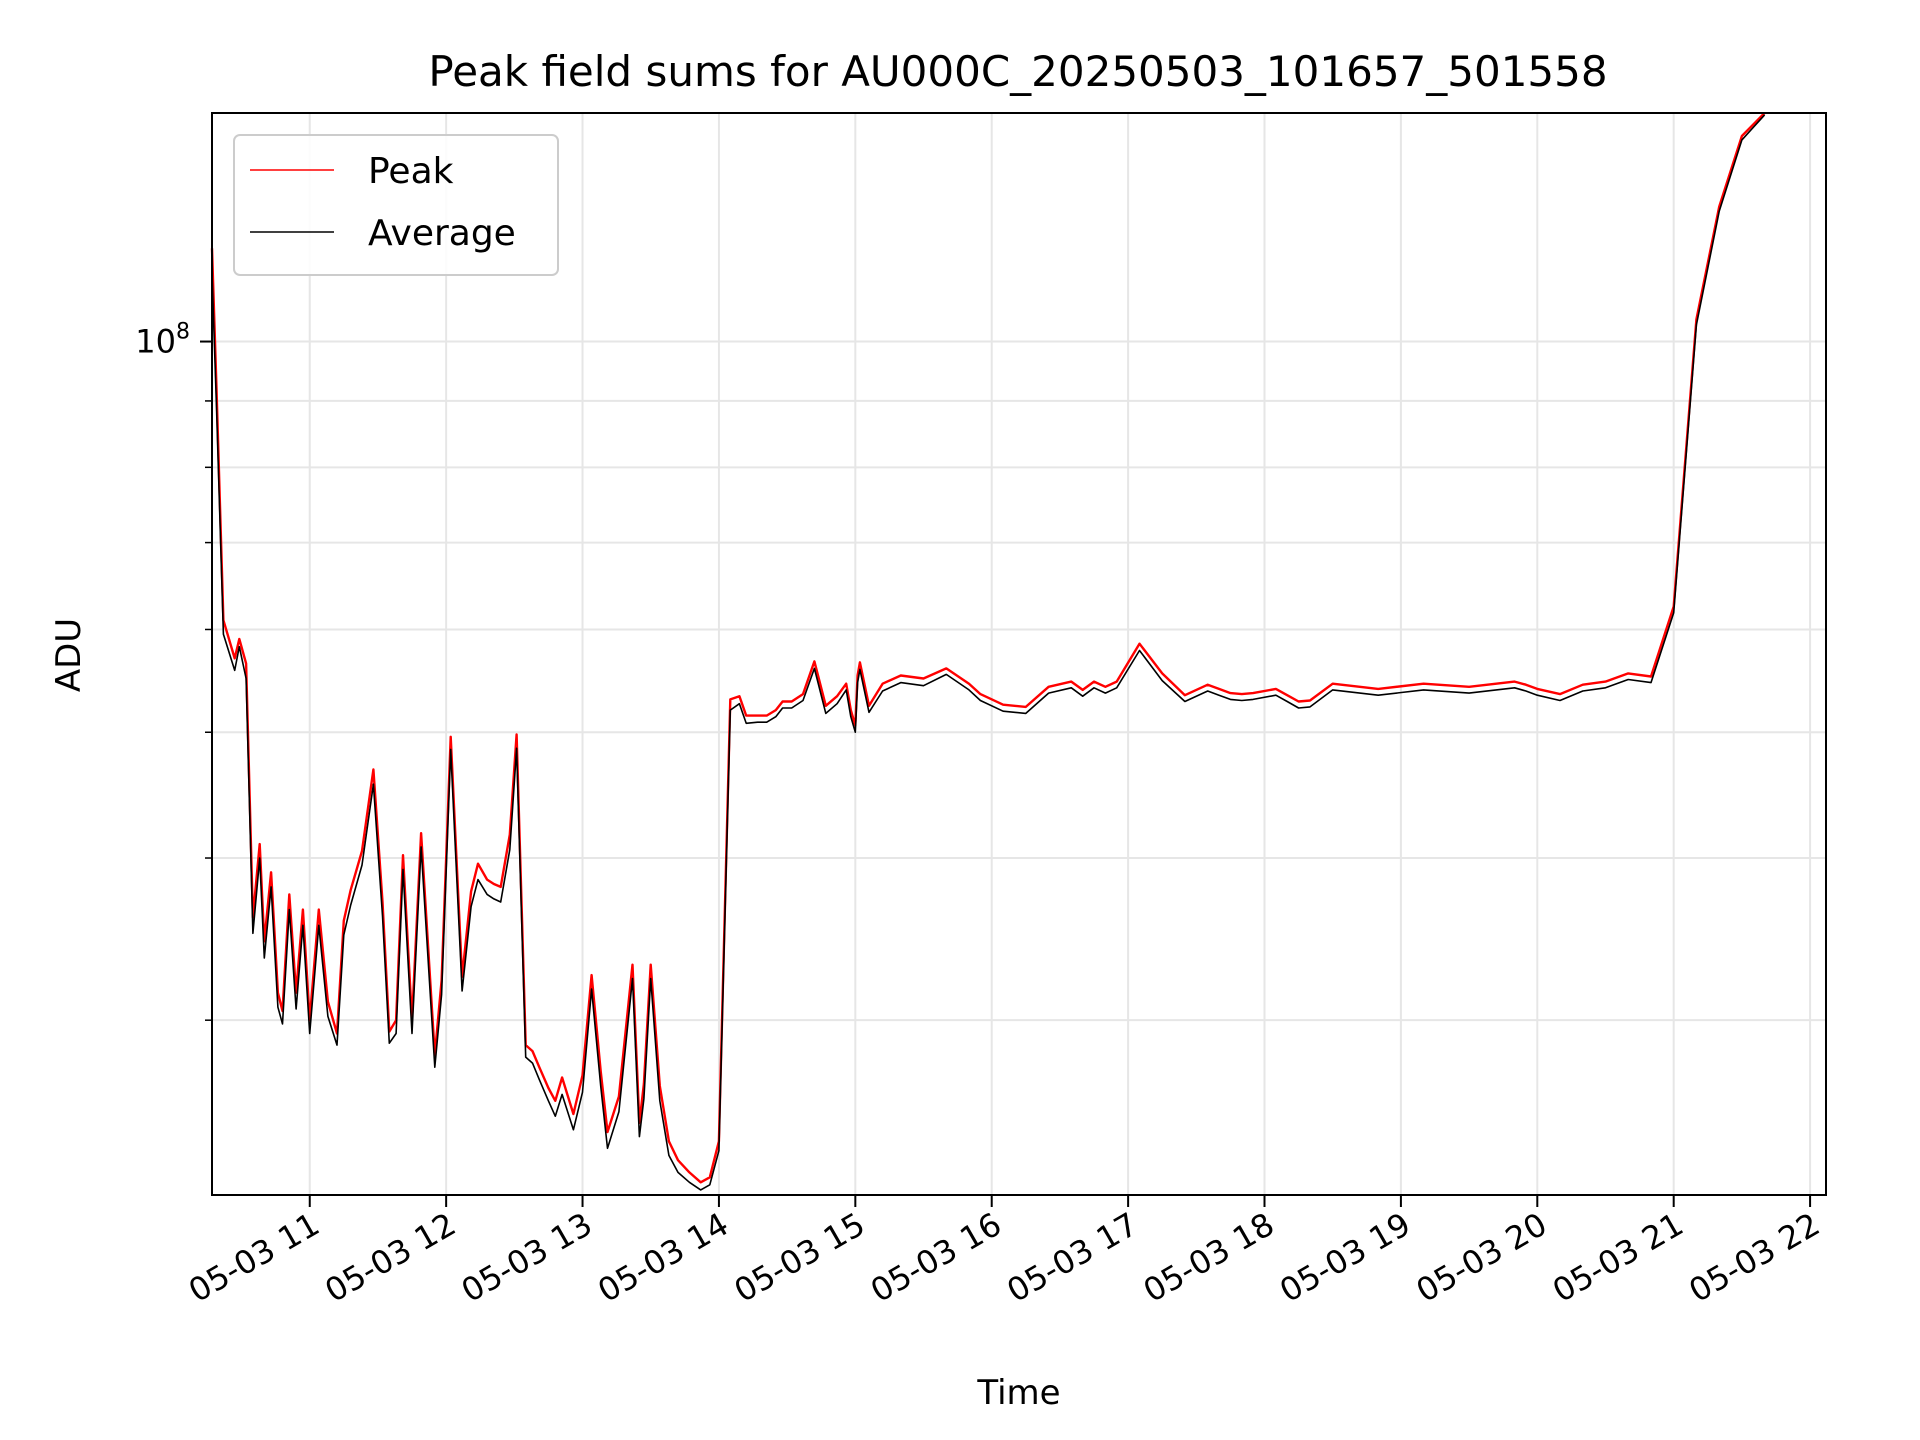 Image resolution: width=1920 pixels, height=1440 pixels. What do you see at coordinates (663, 1257) in the screenshot?
I see `x-tick-label: 05-03 14` at bounding box center [663, 1257].